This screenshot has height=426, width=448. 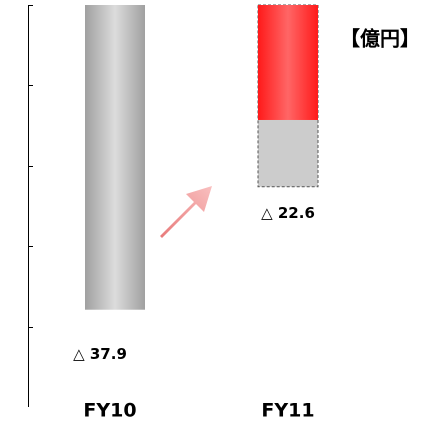 I want to click on x-tick-label: FY11, so click(x=287, y=411).